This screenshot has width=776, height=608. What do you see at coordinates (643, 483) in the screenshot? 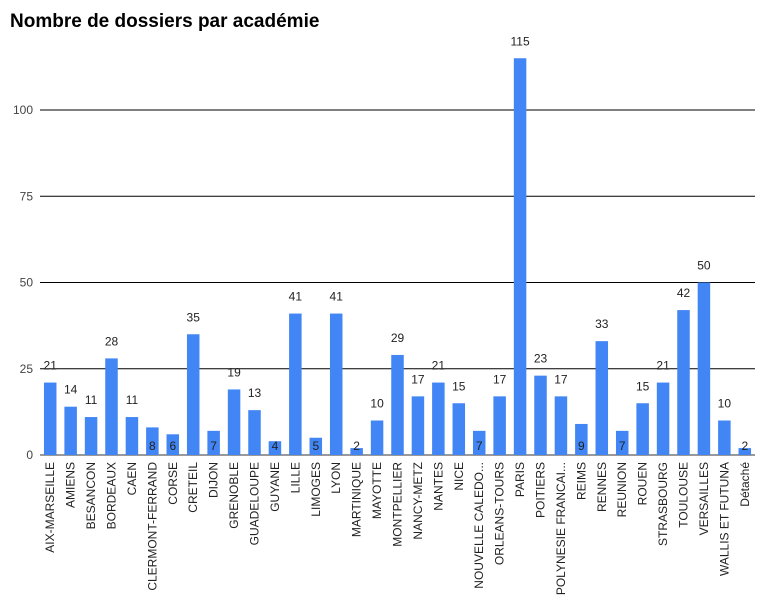
I see `x-tick-label: ROUEN` at bounding box center [643, 483].